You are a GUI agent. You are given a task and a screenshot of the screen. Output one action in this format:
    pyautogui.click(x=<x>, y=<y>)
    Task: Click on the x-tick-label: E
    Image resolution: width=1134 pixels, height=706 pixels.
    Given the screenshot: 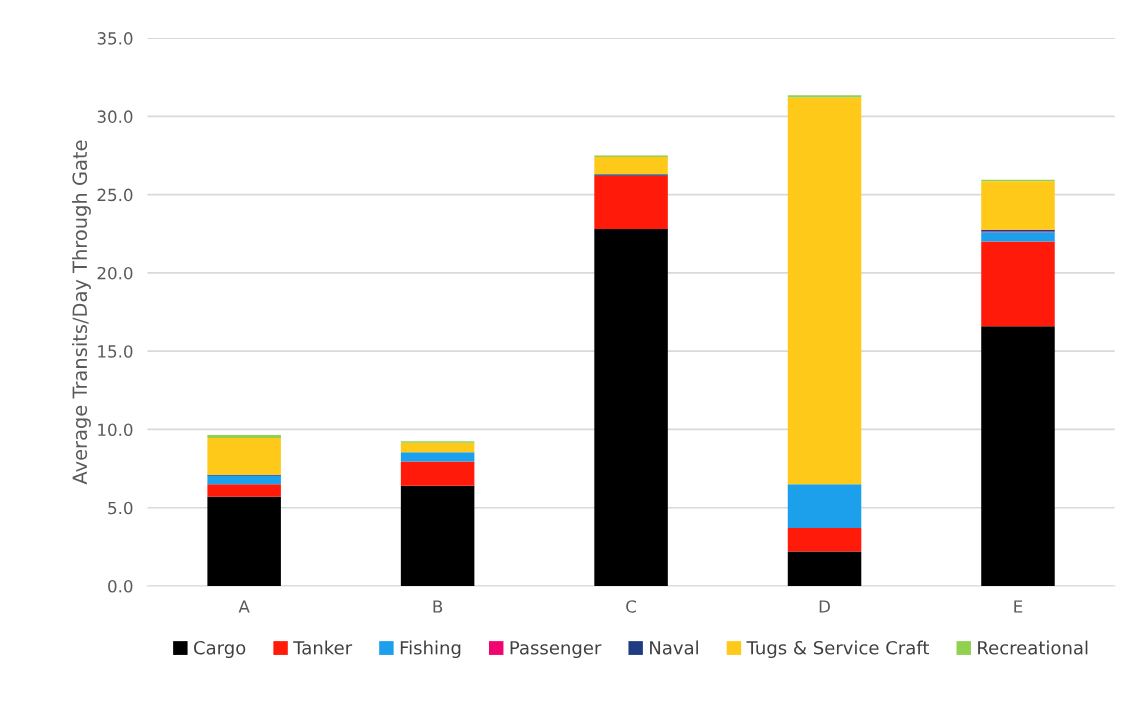 What is the action you would take?
    pyautogui.click(x=1018, y=606)
    